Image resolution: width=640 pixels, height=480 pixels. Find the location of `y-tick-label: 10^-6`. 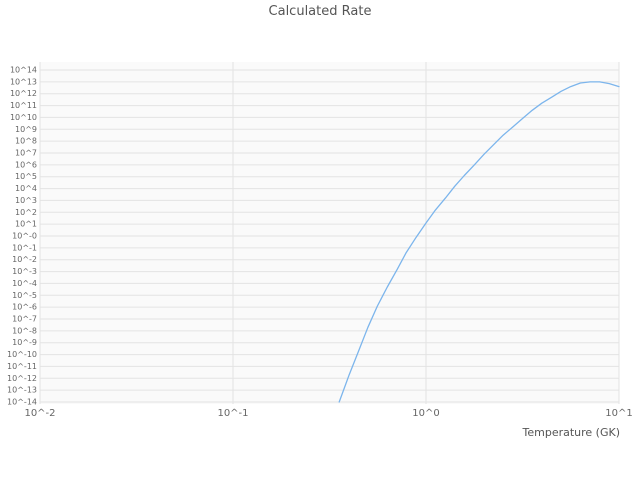

y-tick-label: 10^-6 is located at coordinates (24, 307).